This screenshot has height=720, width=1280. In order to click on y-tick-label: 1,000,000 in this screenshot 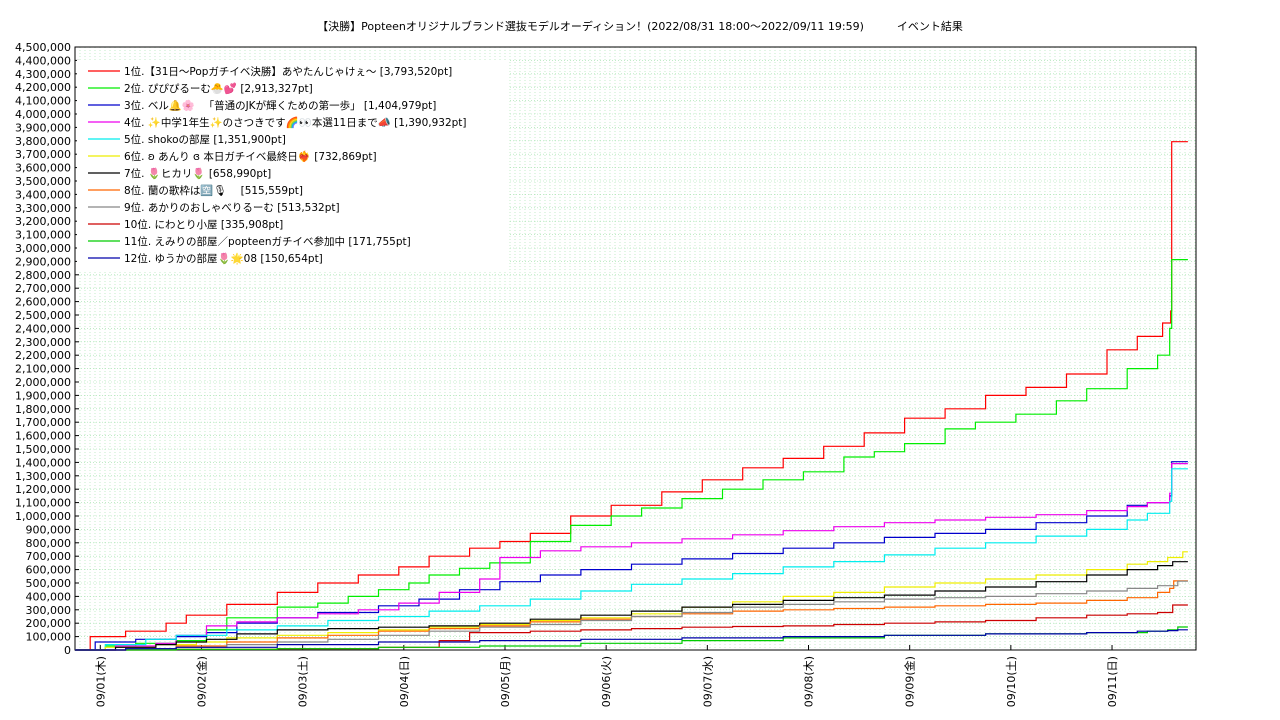, I will do `click(43, 516)`.